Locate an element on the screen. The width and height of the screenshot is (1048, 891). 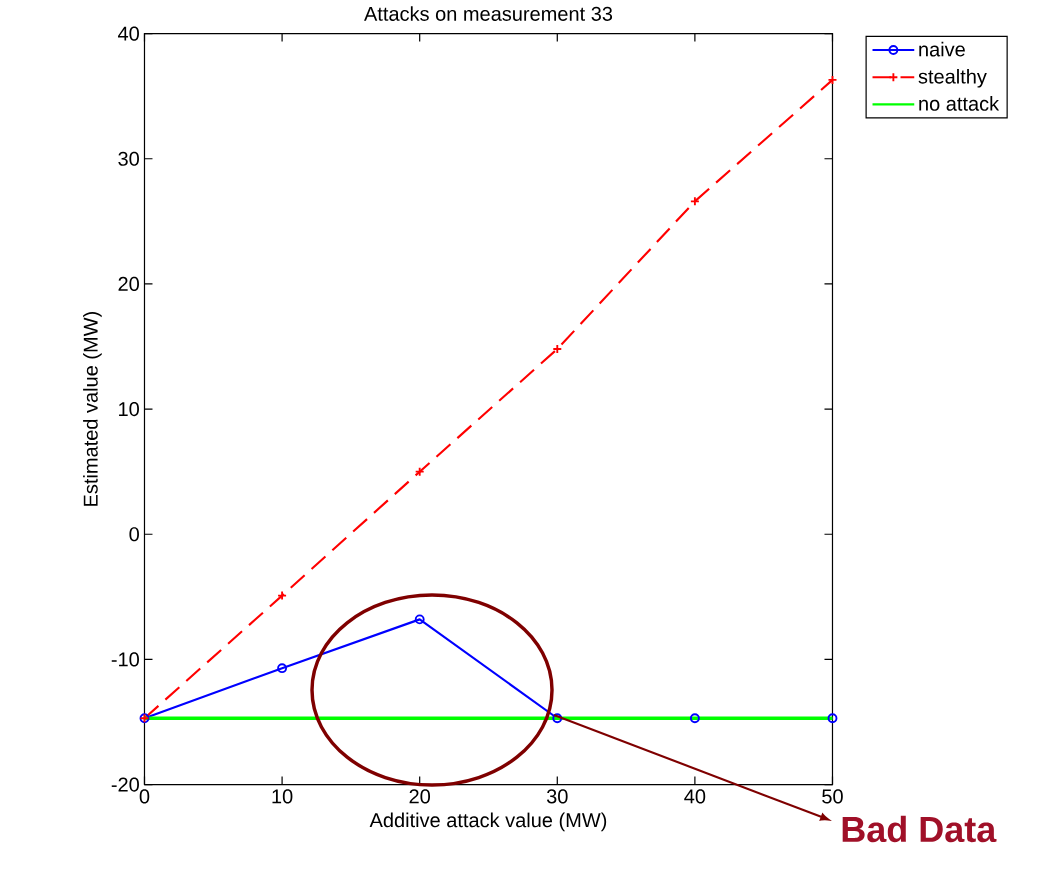
text: Bad Data is located at coordinates (919, 829).